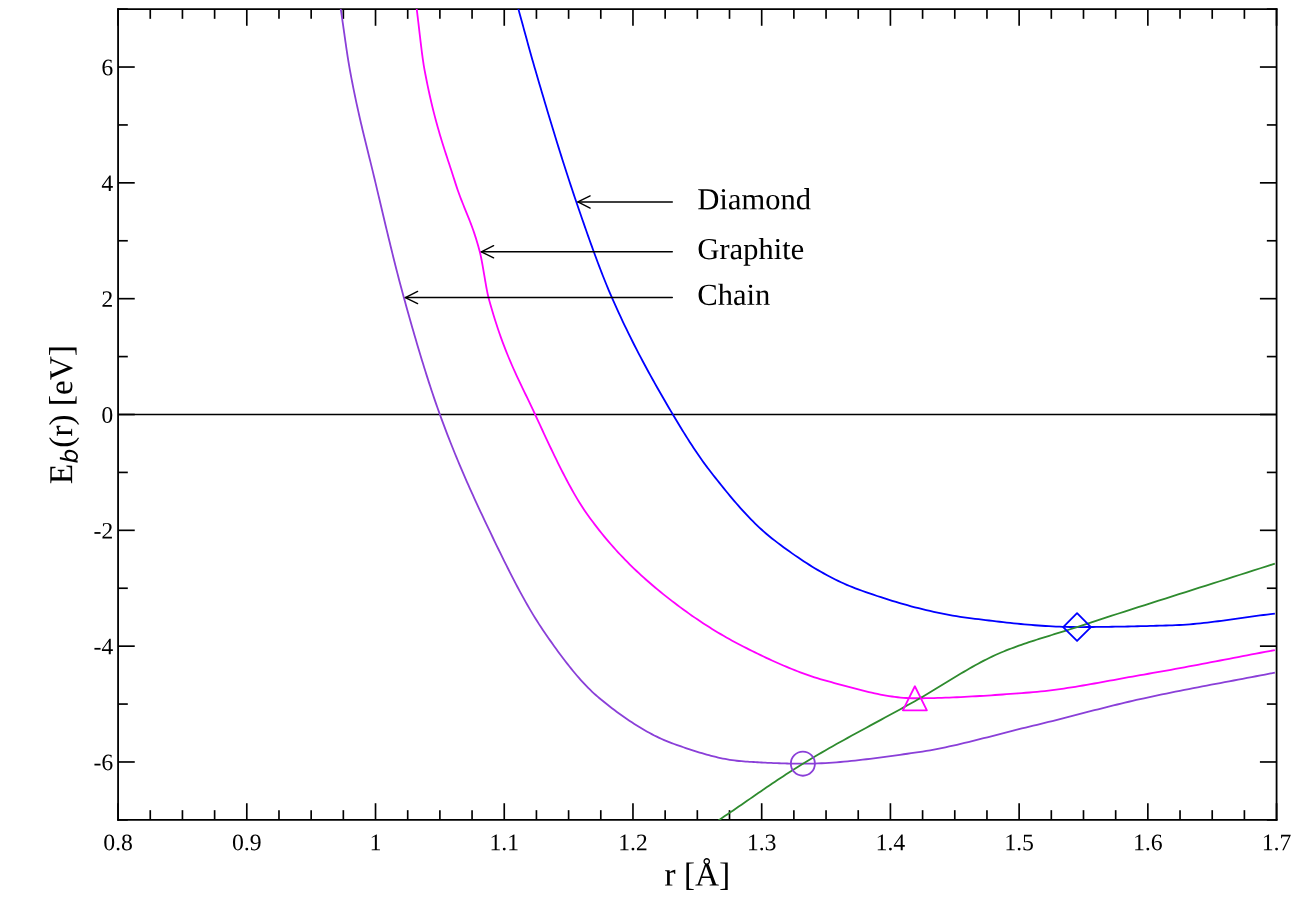 Image resolution: width=1312 pixels, height=912 pixels. What do you see at coordinates (762, 842) in the screenshot?
I see `x-tick-label: 1.3` at bounding box center [762, 842].